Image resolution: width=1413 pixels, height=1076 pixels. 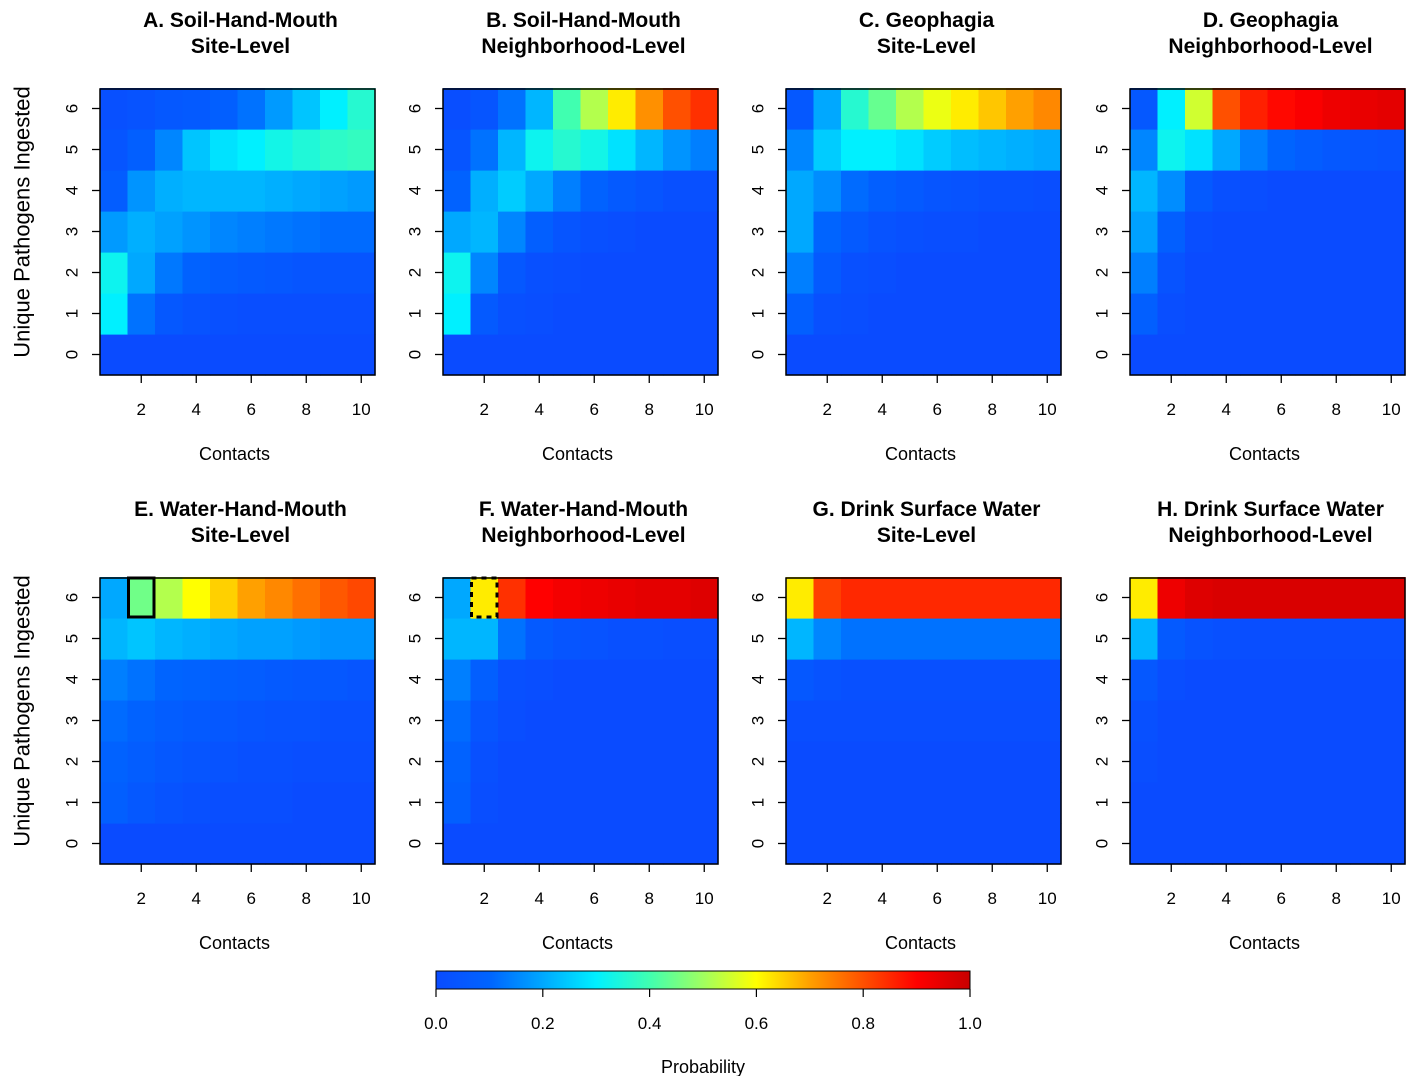 What do you see at coordinates (72, 313) in the screenshot?
I see `y-tick-label: 1` at bounding box center [72, 313].